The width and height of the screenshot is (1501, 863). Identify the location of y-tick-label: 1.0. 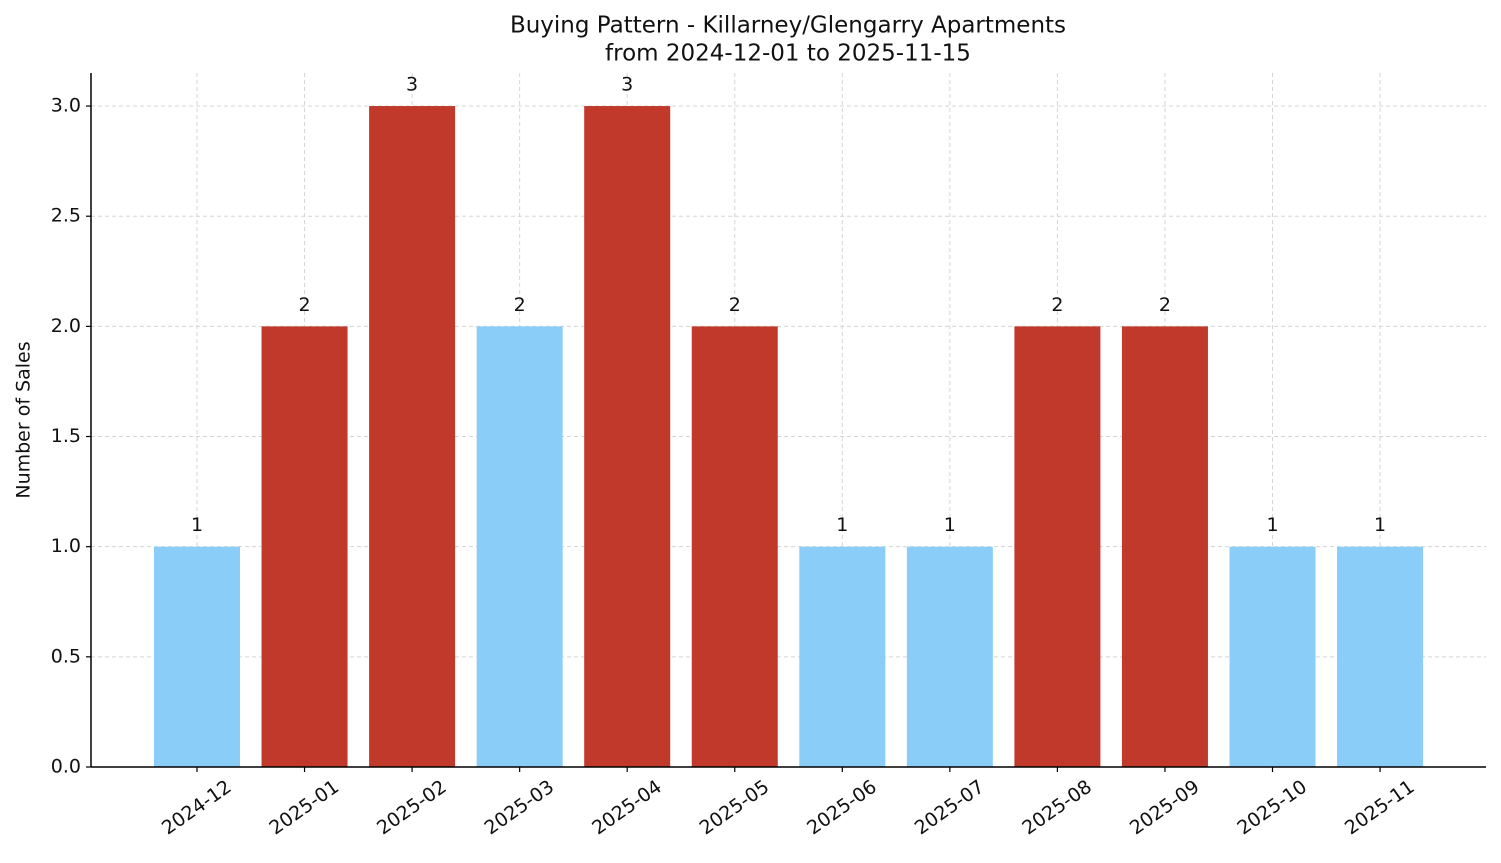
(66, 546).